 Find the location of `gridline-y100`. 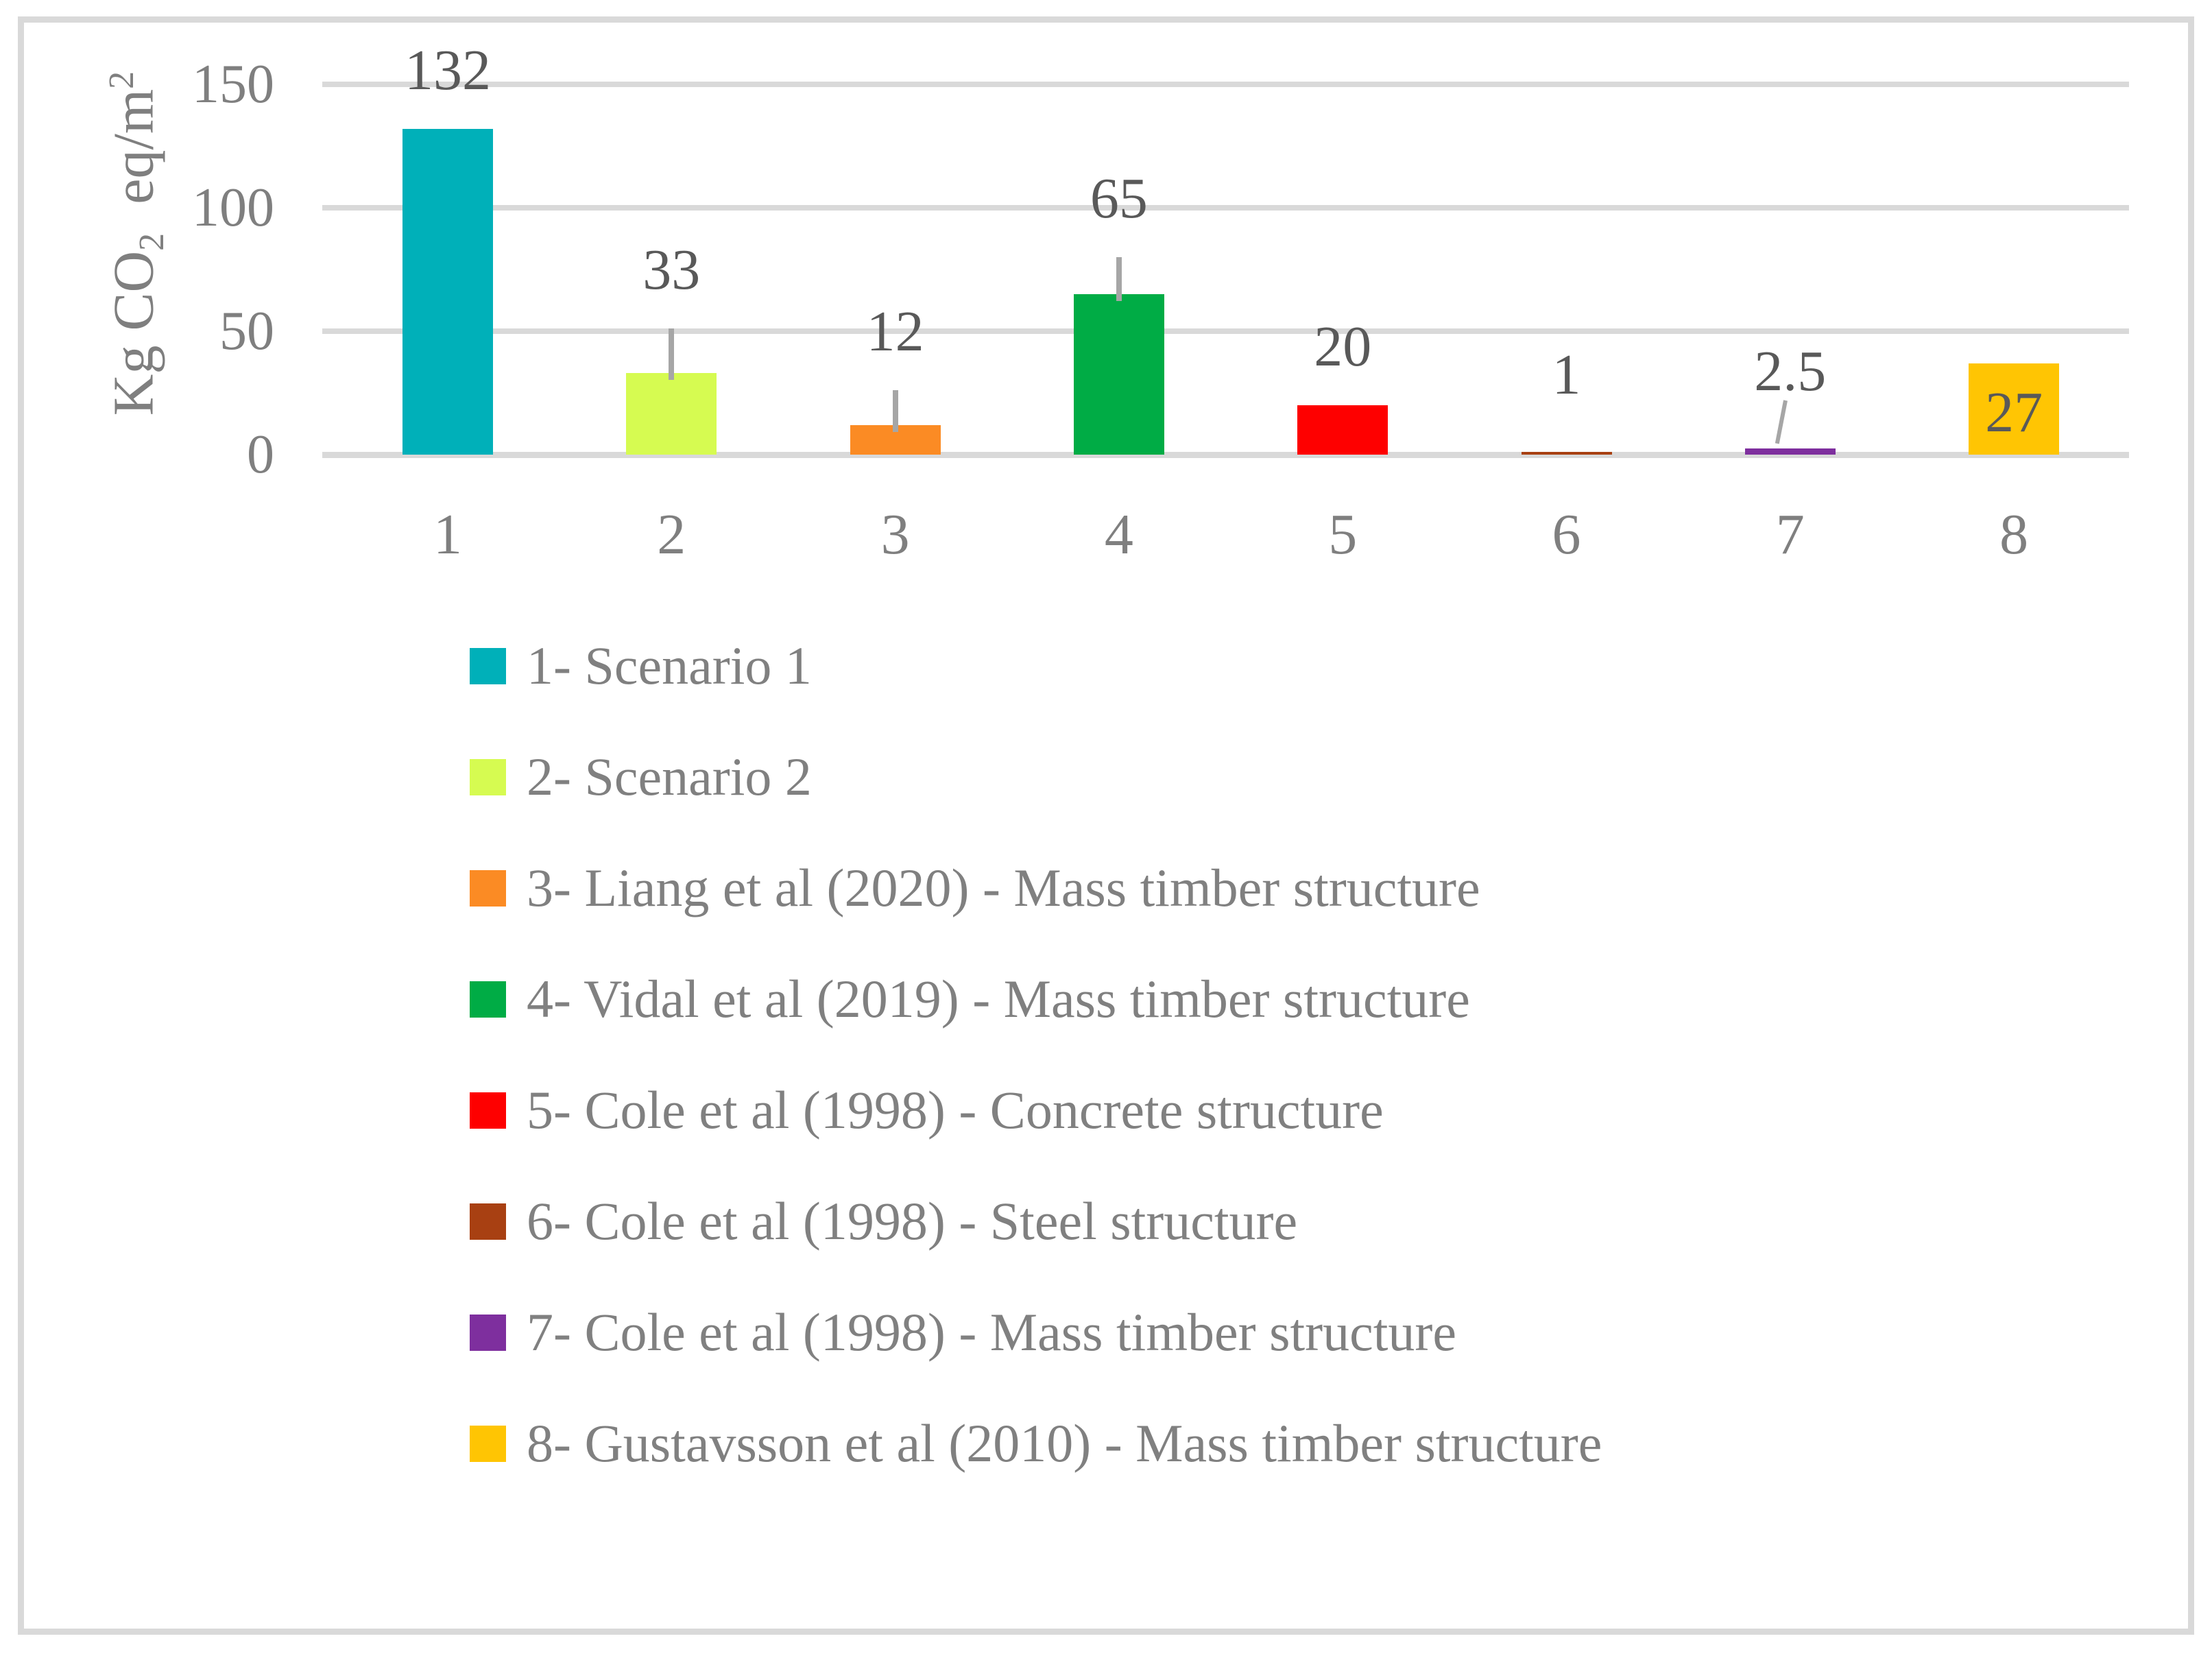

gridline-y100 is located at coordinates (1225, 208).